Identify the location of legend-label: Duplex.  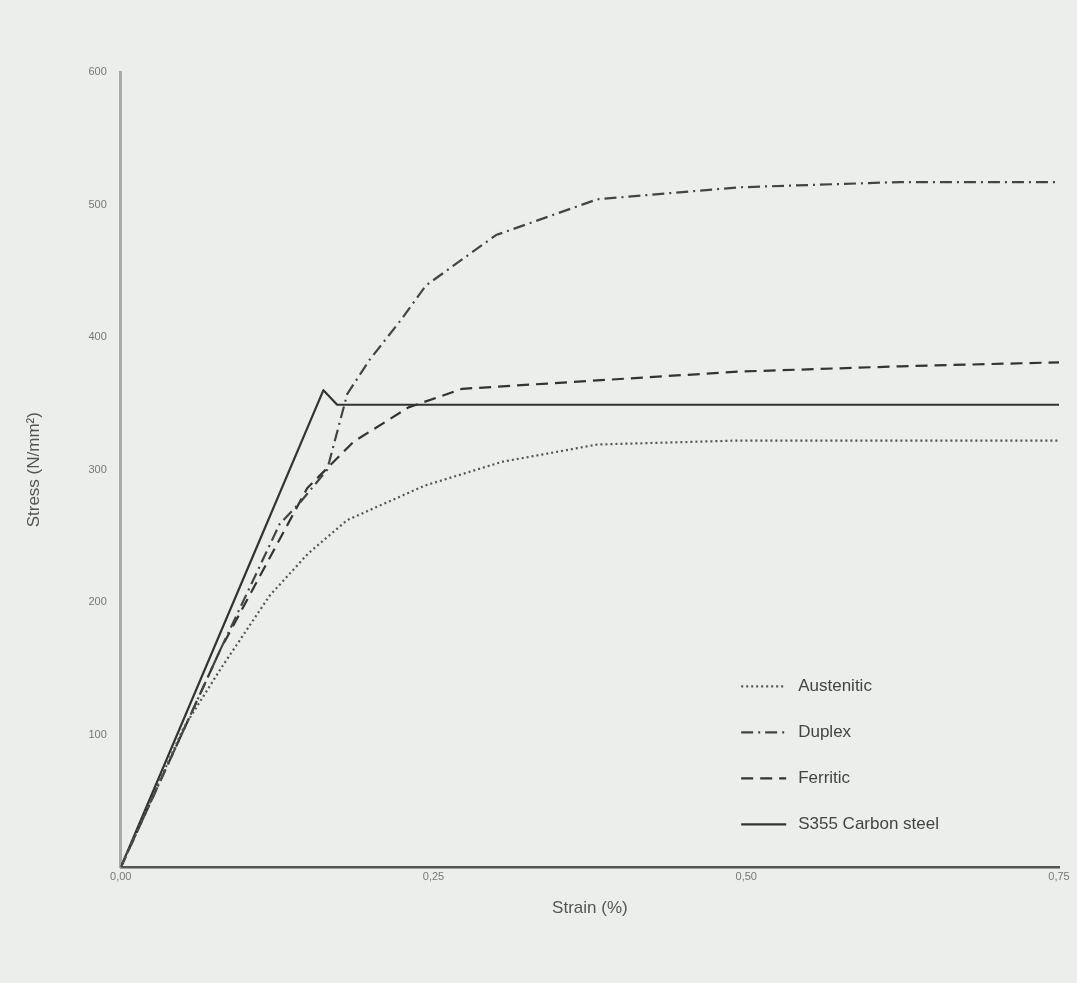
(825, 732).